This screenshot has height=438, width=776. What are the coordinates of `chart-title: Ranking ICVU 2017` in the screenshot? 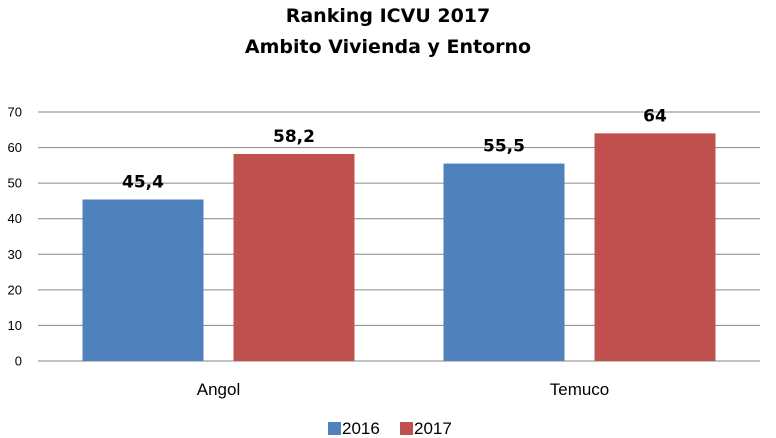 It's located at (388, 16).